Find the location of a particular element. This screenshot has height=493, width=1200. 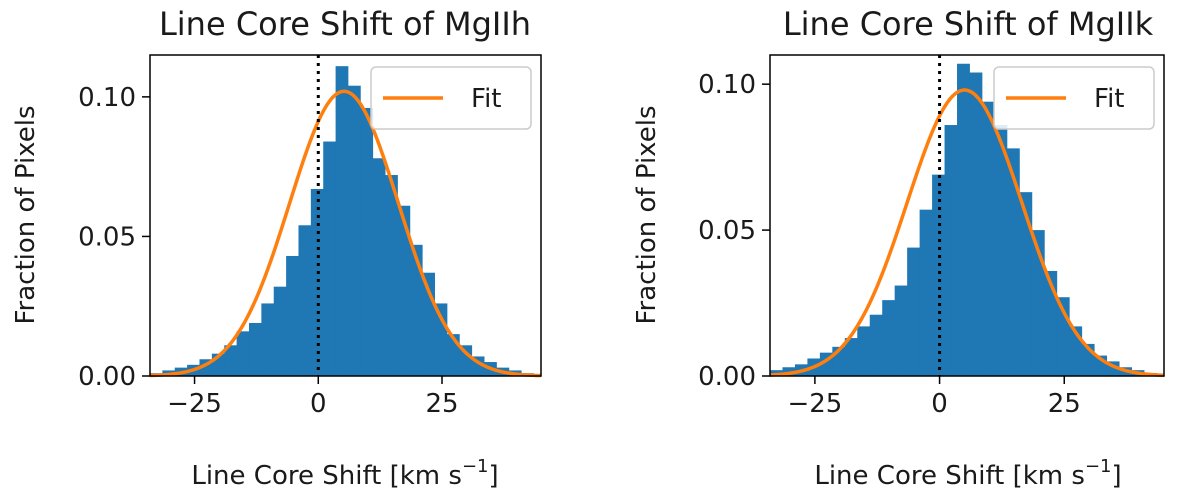

chart-title: Line Core Shift of MgIIk is located at coordinates (968, 24).